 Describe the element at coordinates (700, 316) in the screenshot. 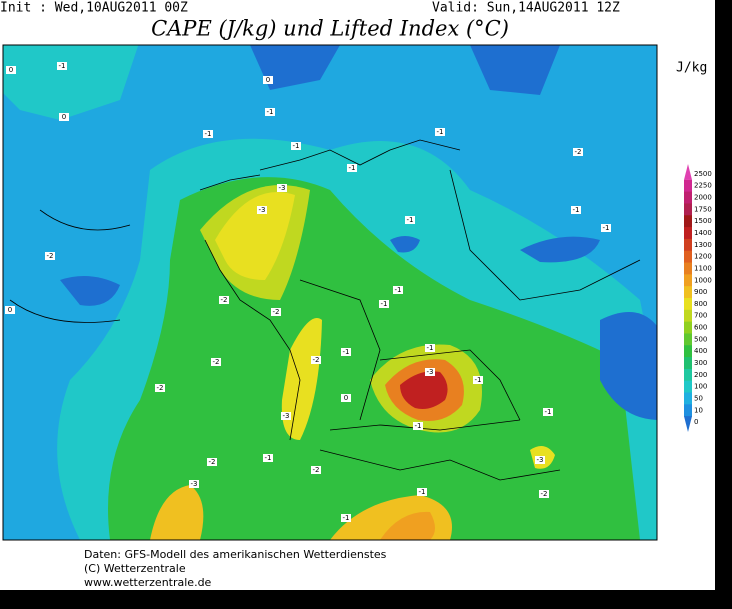

I see `colorbar-label: 700` at that location.